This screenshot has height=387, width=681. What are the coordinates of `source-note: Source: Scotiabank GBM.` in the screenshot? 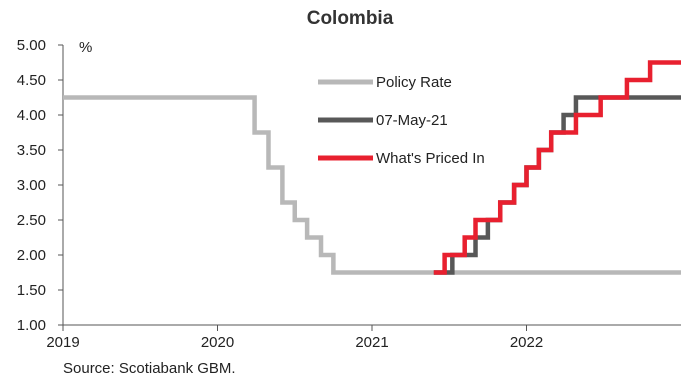 It's located at (149, 368).